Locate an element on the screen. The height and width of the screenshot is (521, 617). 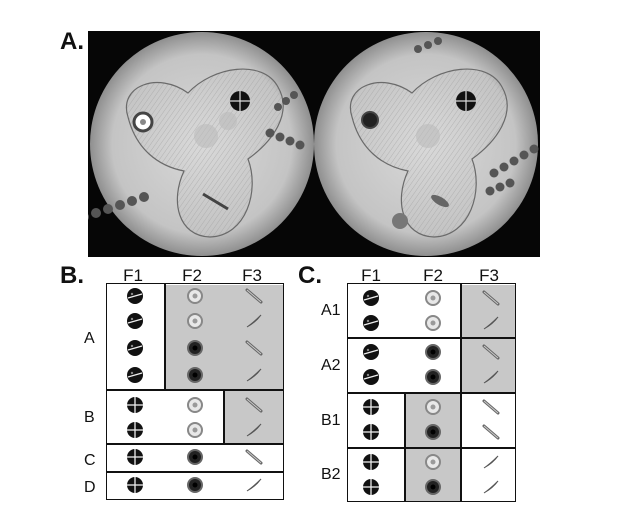
panel-label-a: A. is located at coordinates (72, 41).